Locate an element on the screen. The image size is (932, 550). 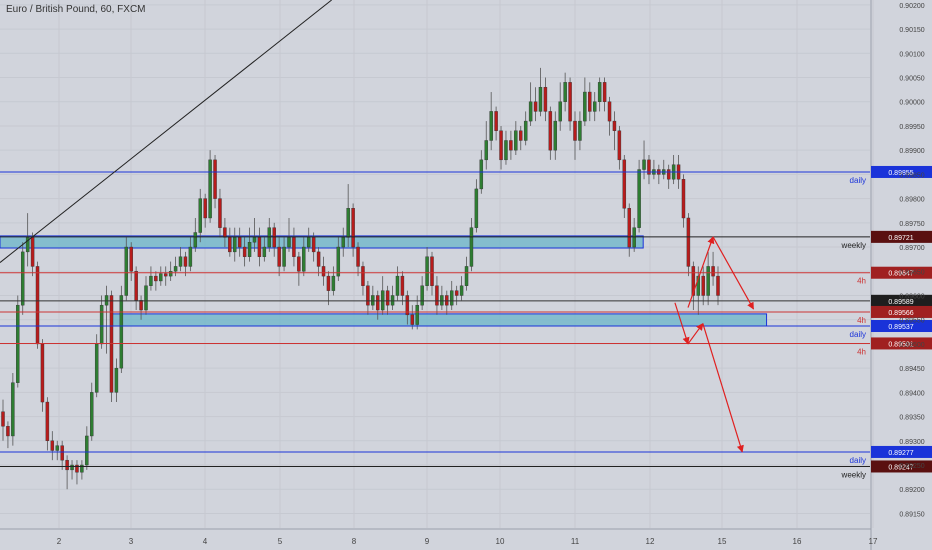
x-tick-label: 15 is located at coordinates (722, 541).